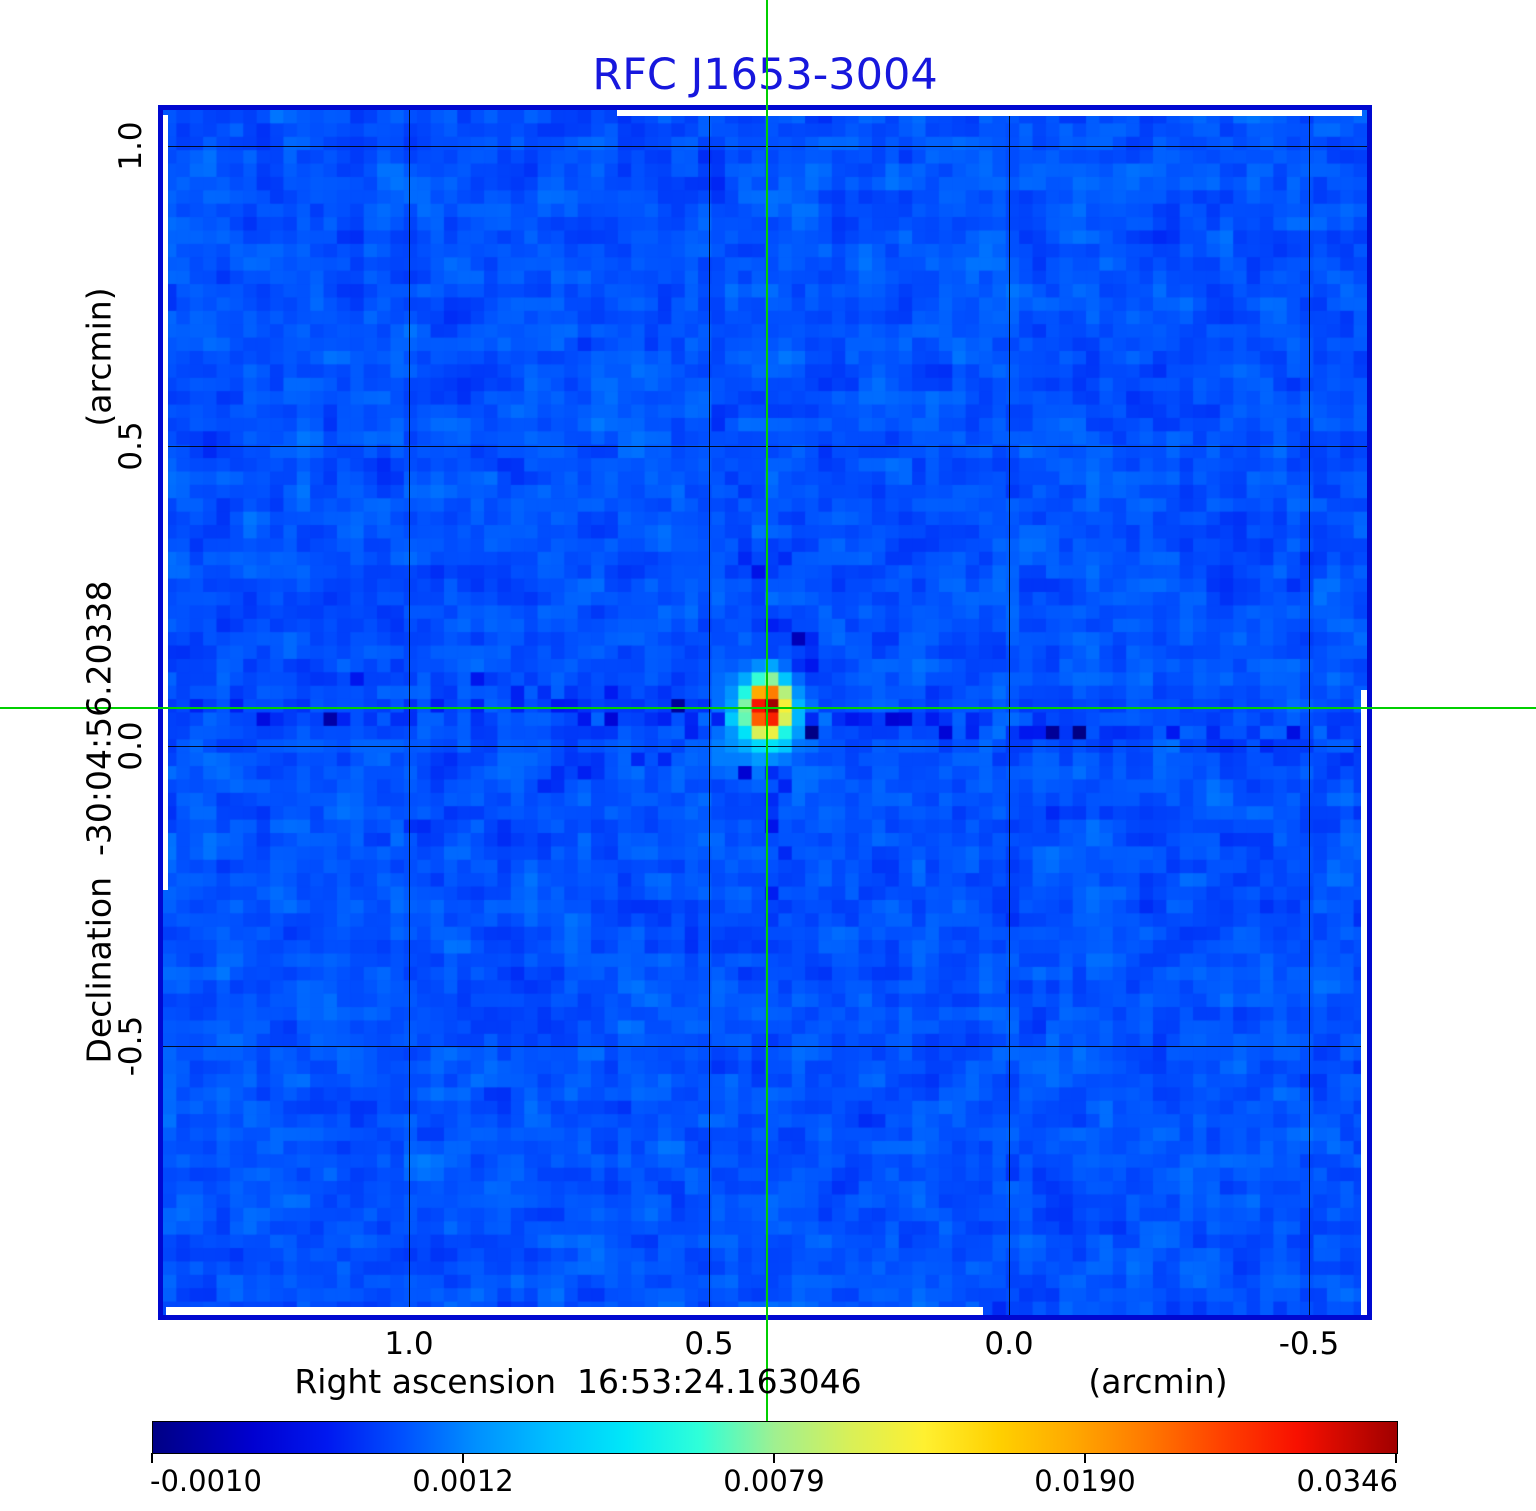 The width and height of the screenshot is (1536, 1511). I want to click on x-axis-unit: (arcmin), so click(1158, 1381).